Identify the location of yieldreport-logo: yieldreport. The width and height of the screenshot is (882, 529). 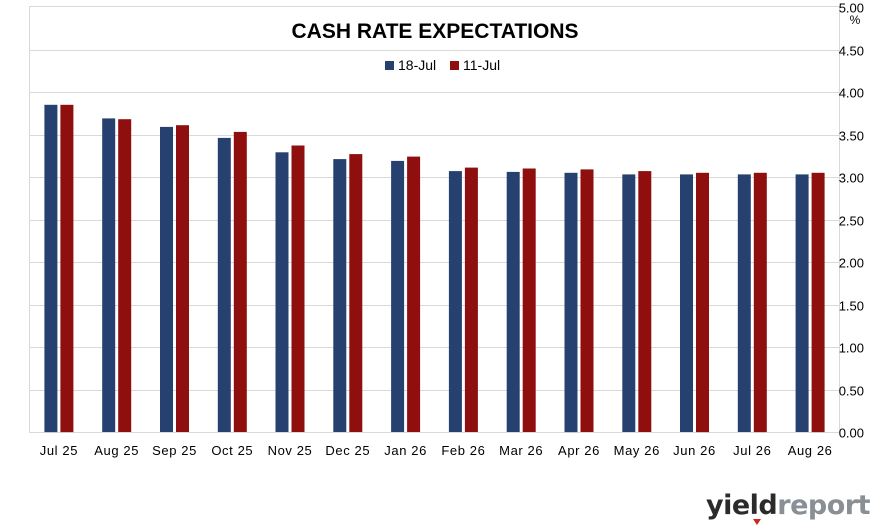
(788, 505).